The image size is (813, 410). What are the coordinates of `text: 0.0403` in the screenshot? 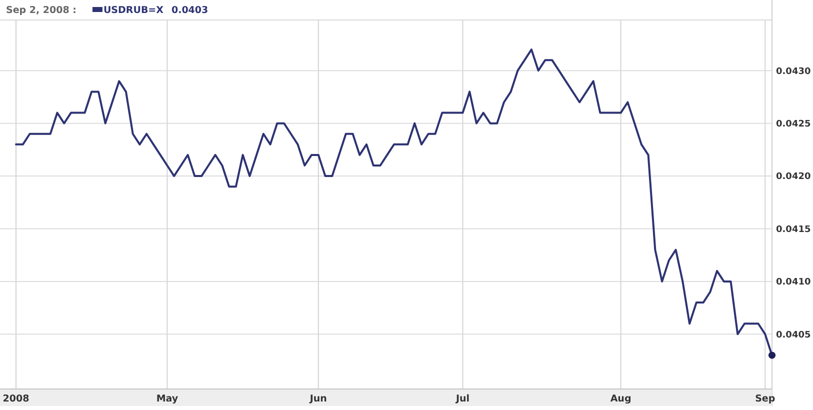 It's located at (189, 10).